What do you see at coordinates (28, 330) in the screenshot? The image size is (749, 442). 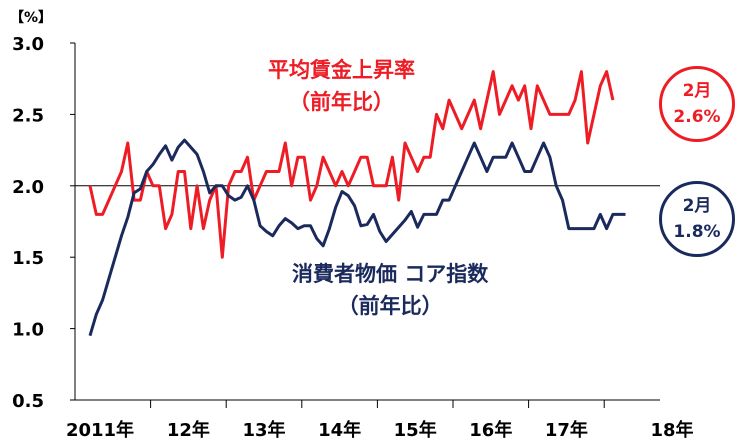 I see `y-tick-label: 1.0` at bounding box center [28, 330].